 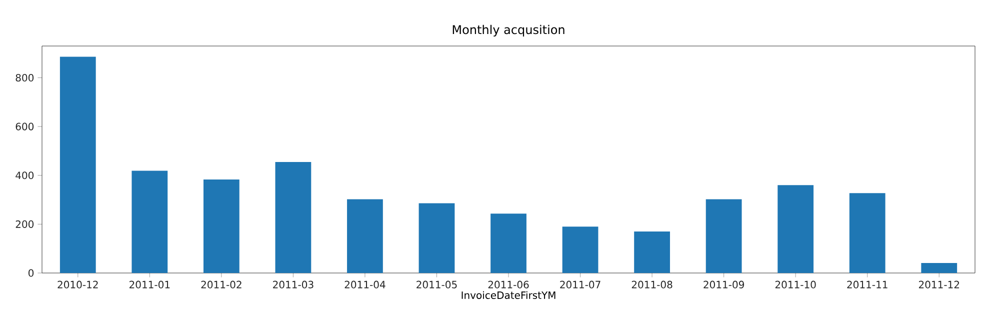 I want to click on chart-title: Monthly acqusition, so click(x=508, y=30).